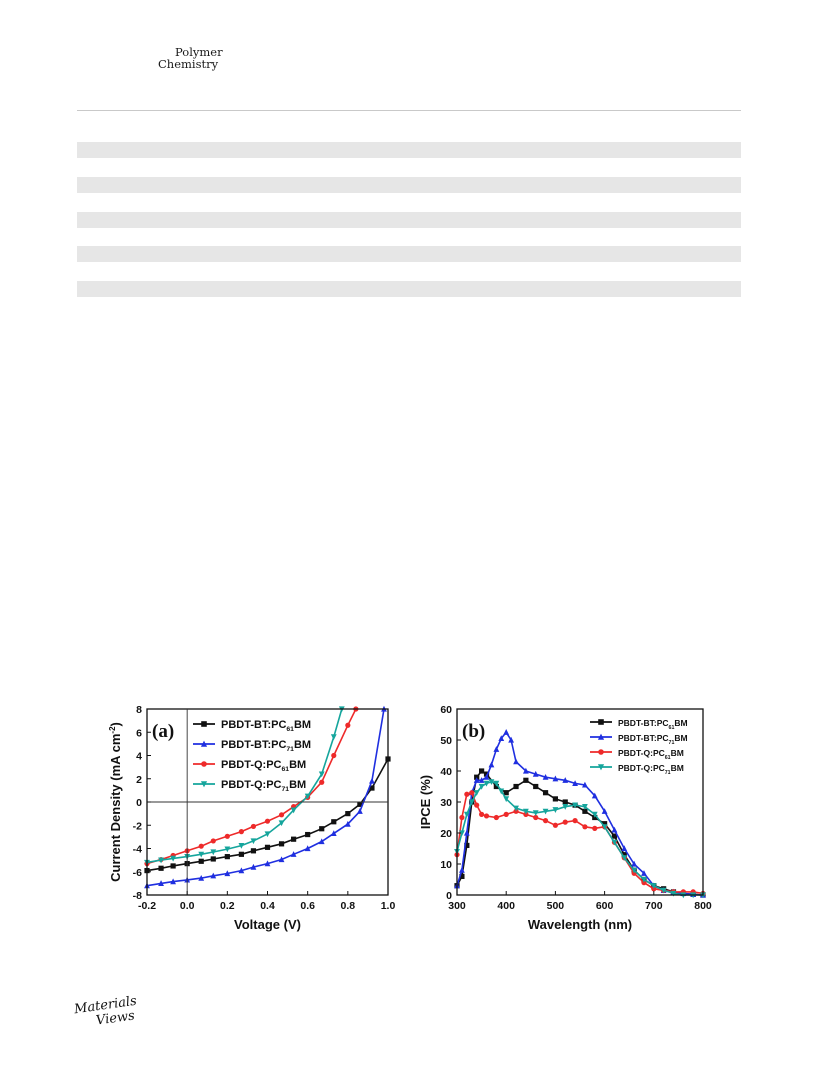 This screenshot has height=1079, width=816. I want to click on legend-entry: PBDT-Q:PC71BM, so click(637, 769).